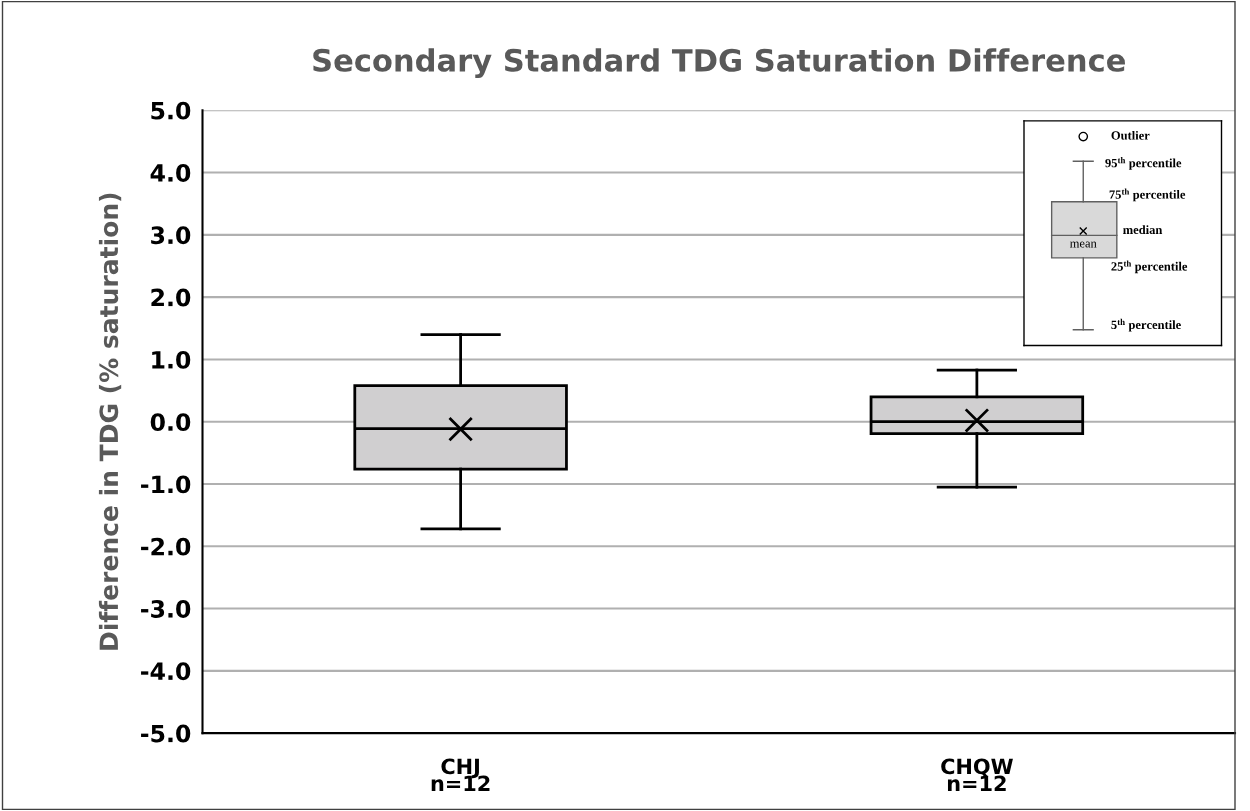 The height and width of the screenshot is (811, 1250). Describe the element at coordinates (1147, 195) in the screenshot. I see `annotation: 75$^{th}$ percentile` at that location.